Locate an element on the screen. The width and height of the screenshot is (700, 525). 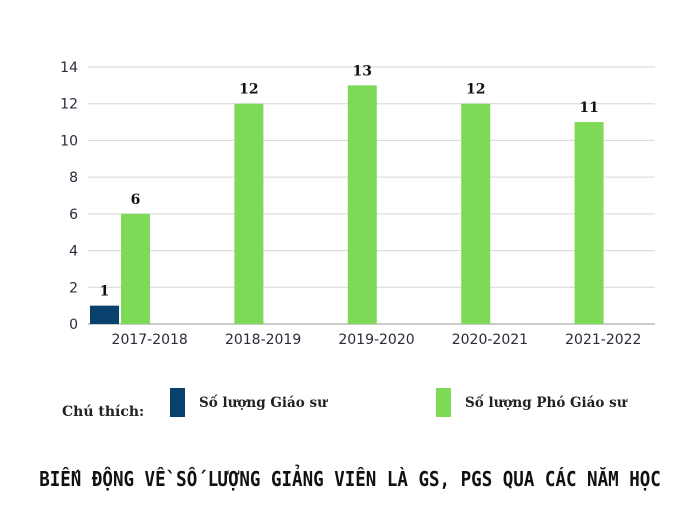
bar-pho-giao-su-2021-2022 is located at coordinates (589, 223).